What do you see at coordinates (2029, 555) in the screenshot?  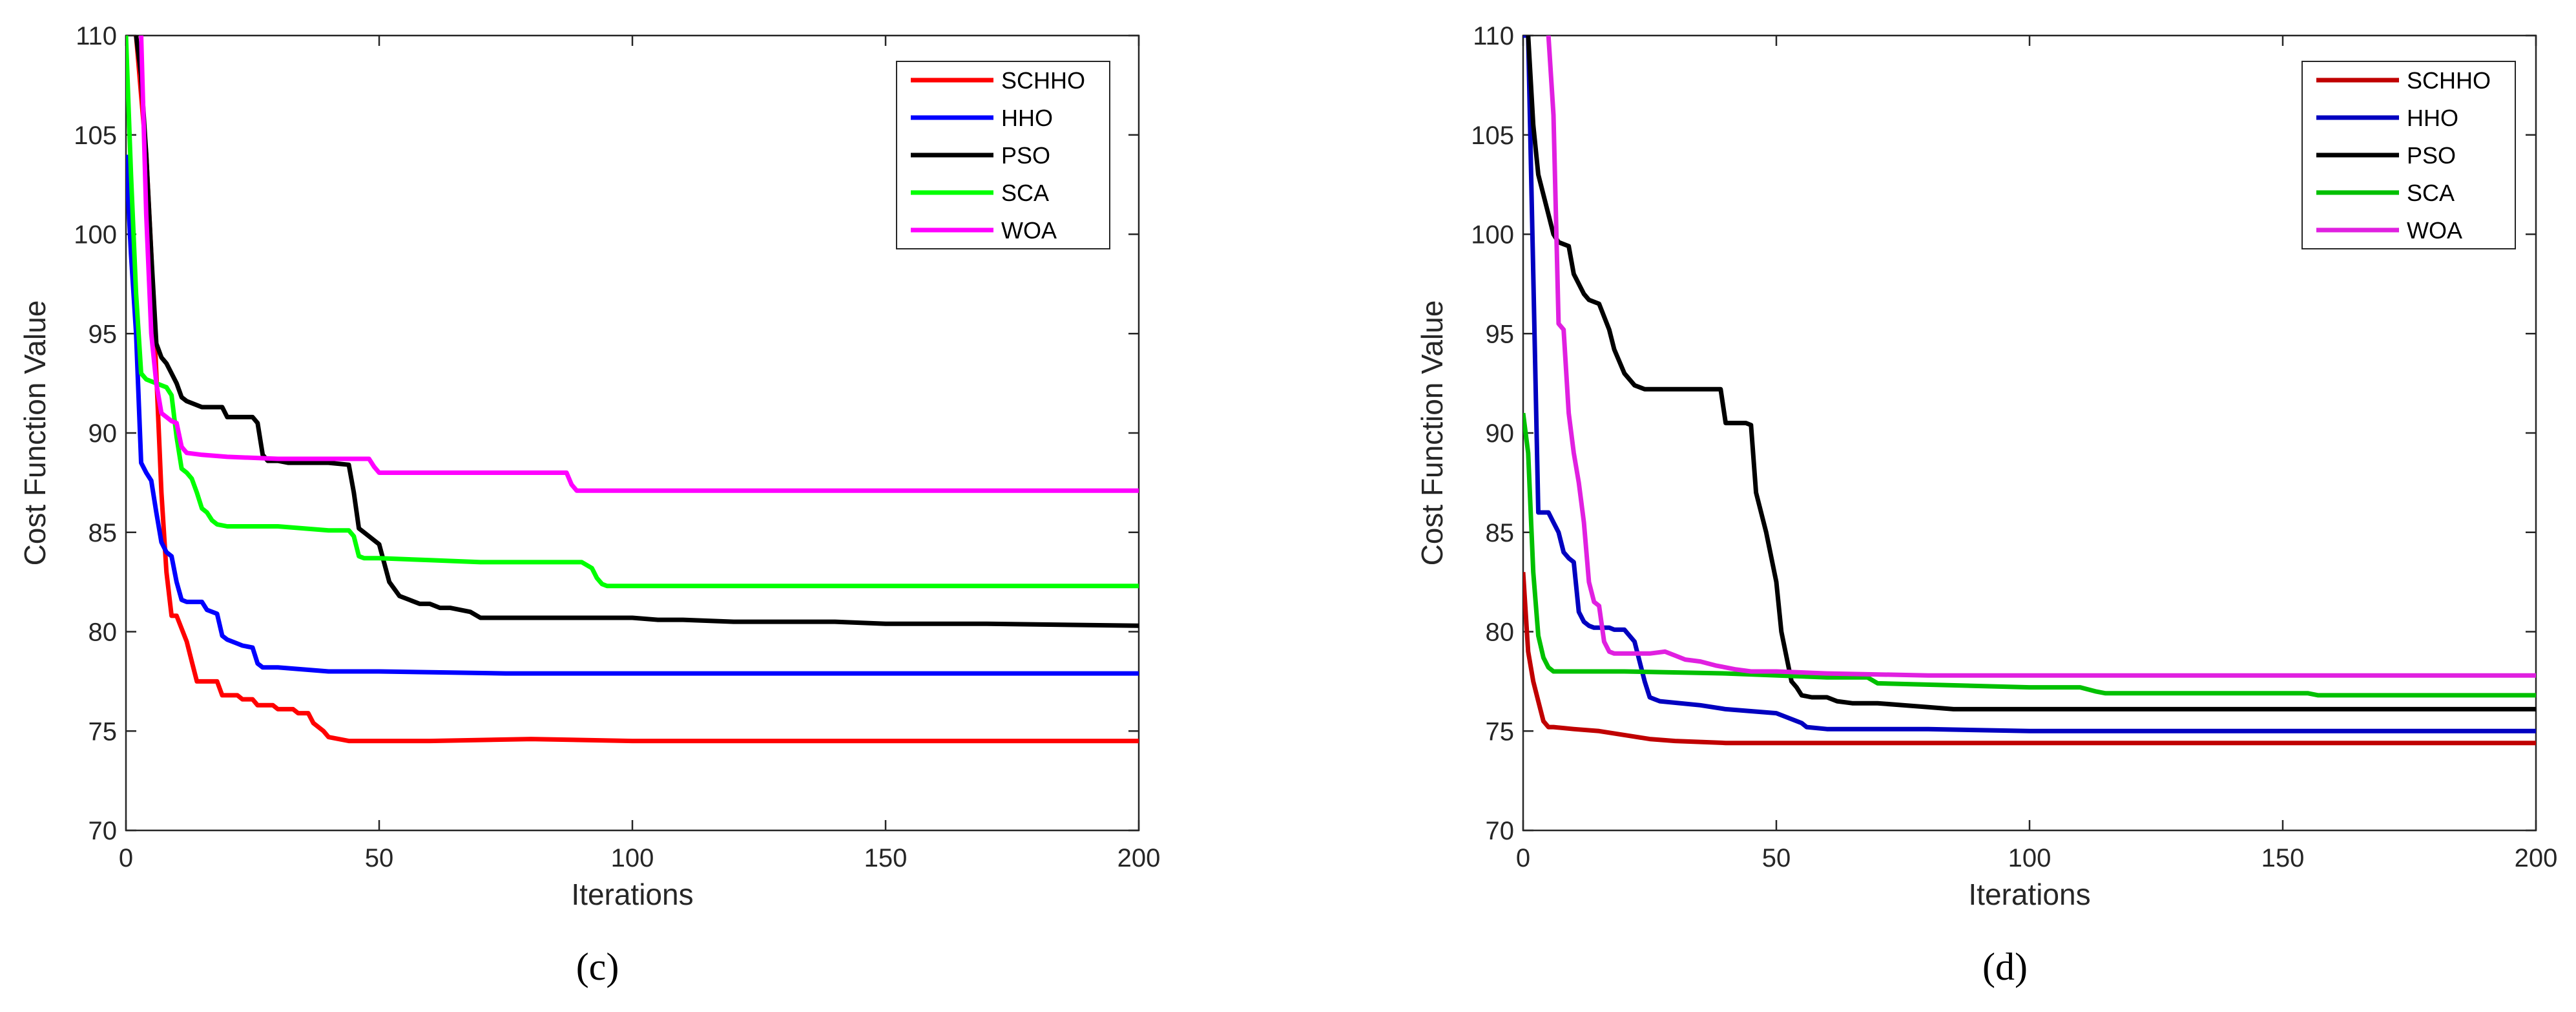 I see `series-line-sca` at bounding box center [2029, 555].